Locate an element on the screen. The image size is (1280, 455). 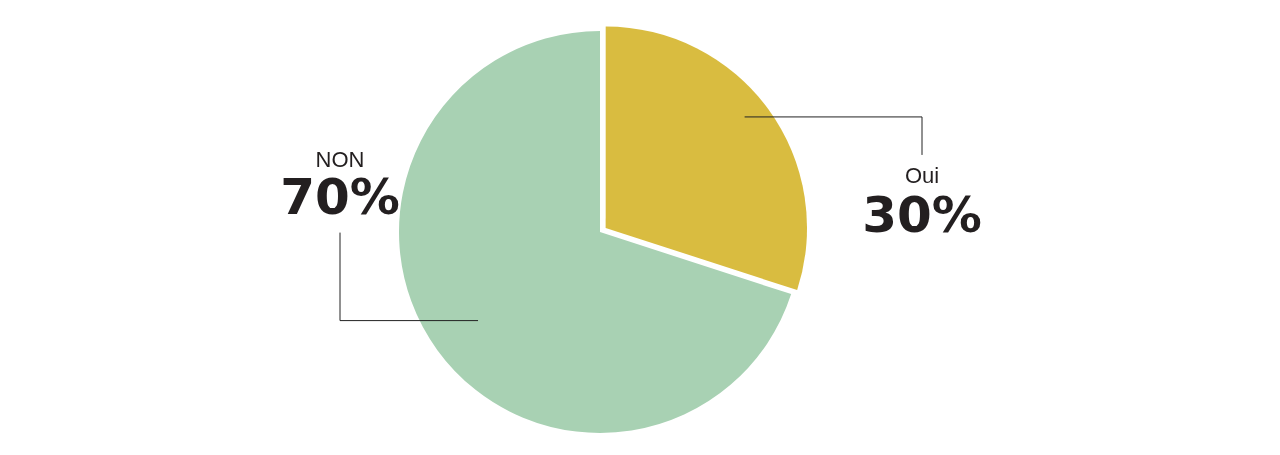
data-label: 30% is located at coordinates (922, 214).